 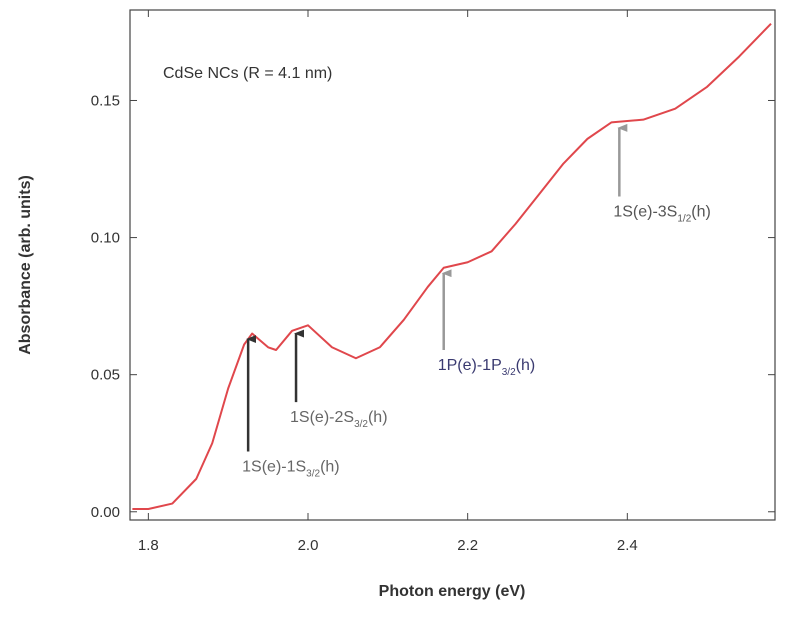 I want to click on x-tick-label: 2.2, so click(x=467, y=545).